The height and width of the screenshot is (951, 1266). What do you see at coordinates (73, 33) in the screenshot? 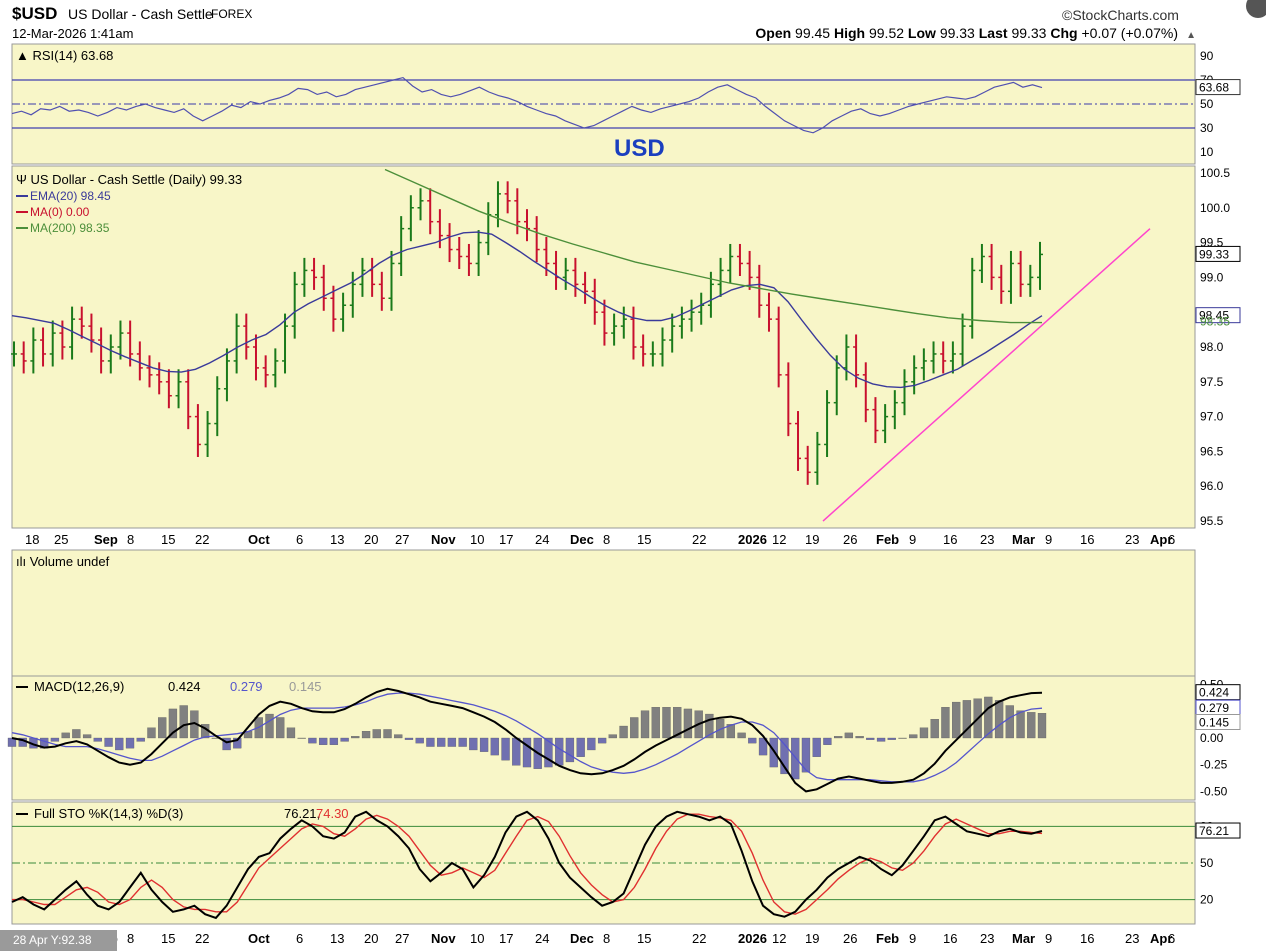
I see `chart-datetime: 12-Mar-2026 1:41am` at bounding box center [73, 33].